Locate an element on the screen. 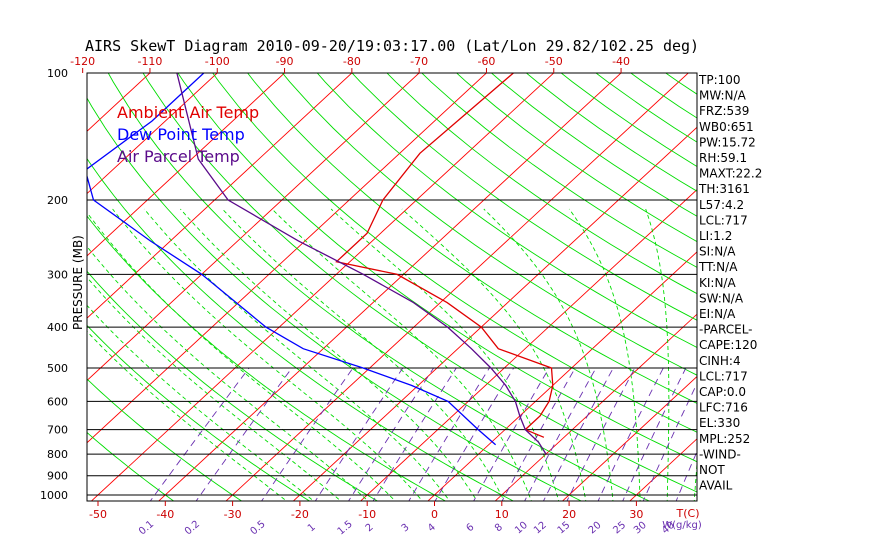 The height and width of the screenshot is (560, 870). pressure-tick-label: 500 is located at coordinates (57, 368).